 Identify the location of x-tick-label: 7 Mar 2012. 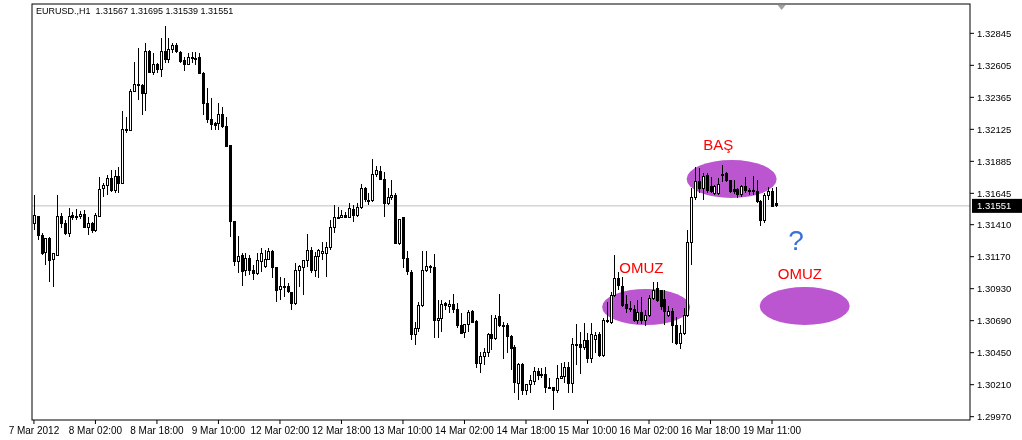
(34, 430).